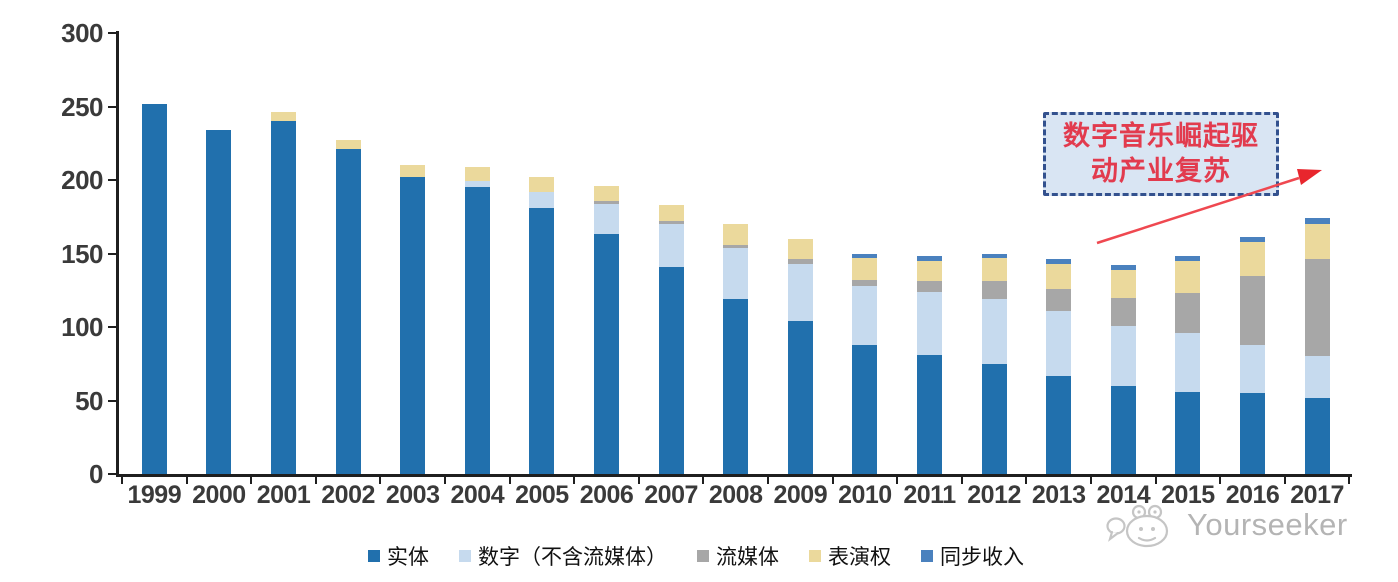 The height and width of the screenshot is (582, 1398). I want to click on bar-segment-2014-表演权, so click(1123, 283).